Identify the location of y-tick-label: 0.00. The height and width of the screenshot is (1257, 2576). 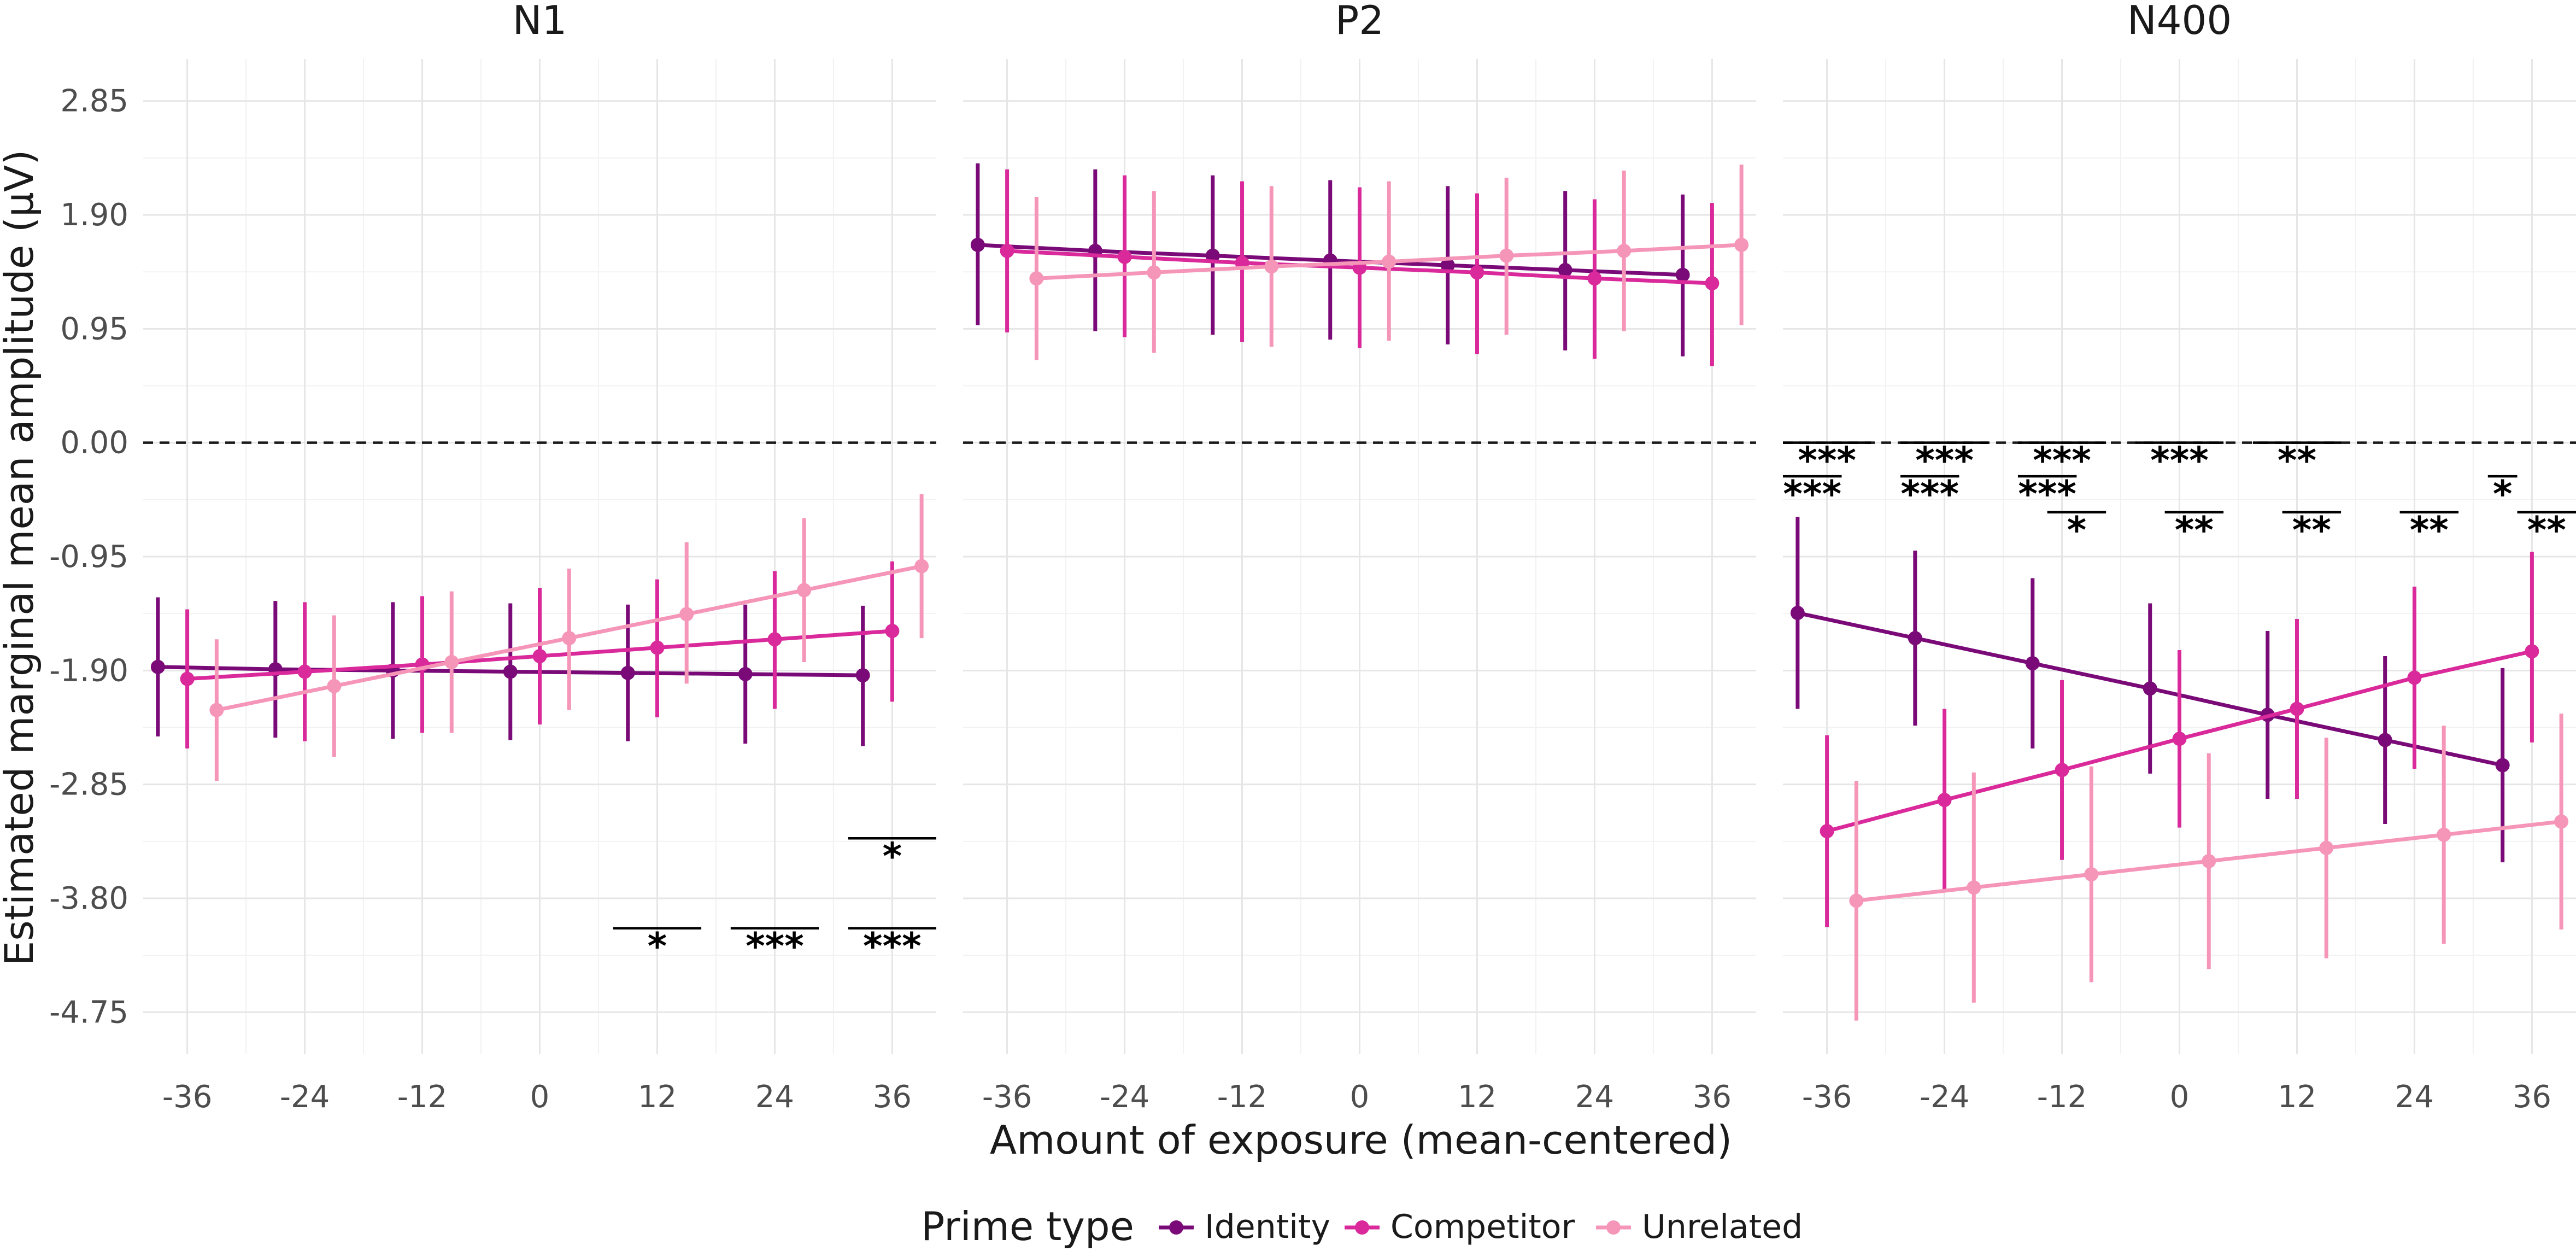
(94, 443).